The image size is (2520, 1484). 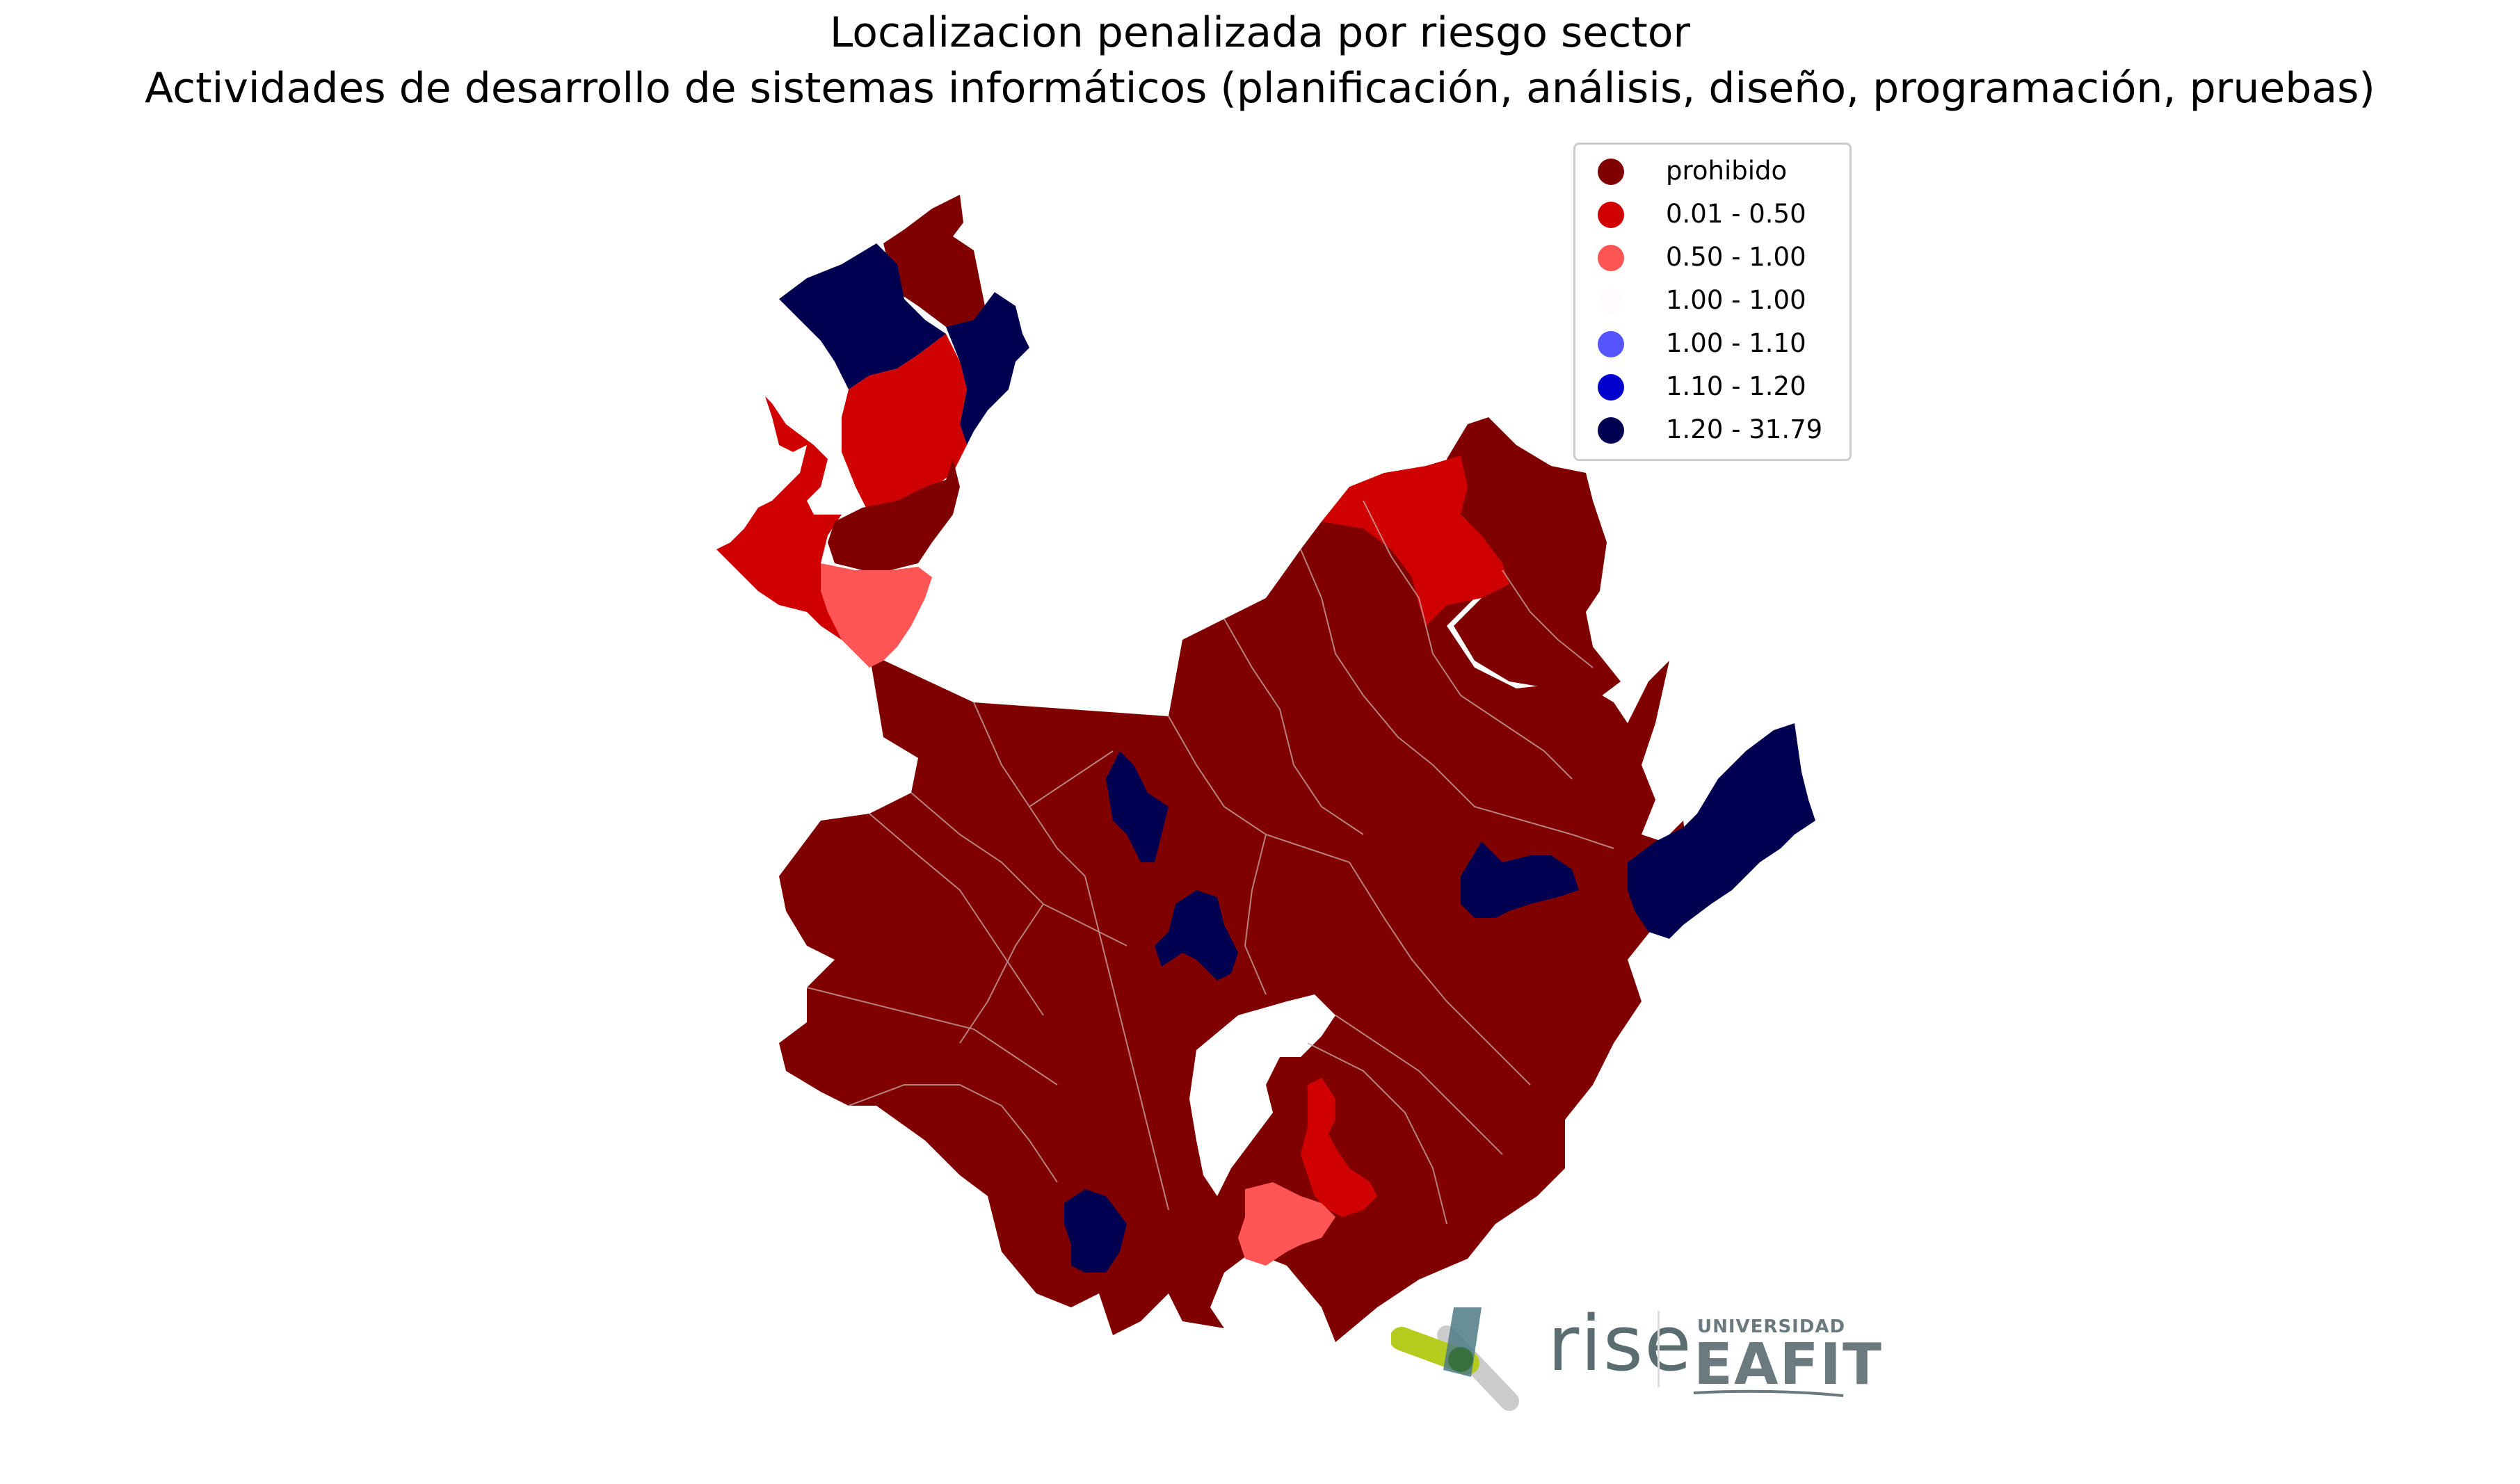 I want to click on legend-item-prohibido: prohibido, so click(x=1712, y=170).